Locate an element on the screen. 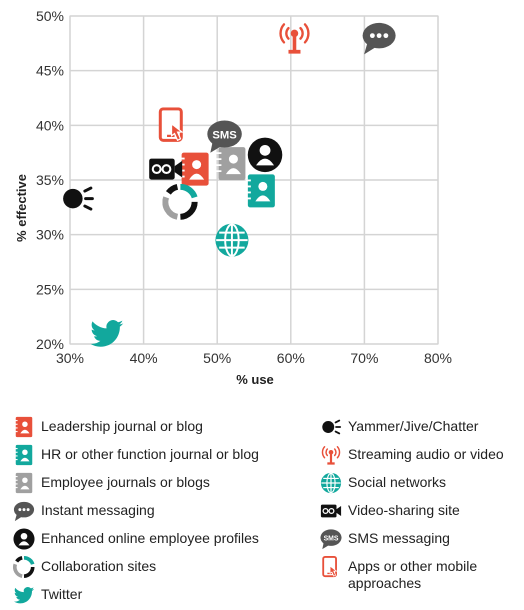 Image resolution: width=524 pixels, height=610 pixels. x-tick-label: 70% is located at coordinates (364, 358).